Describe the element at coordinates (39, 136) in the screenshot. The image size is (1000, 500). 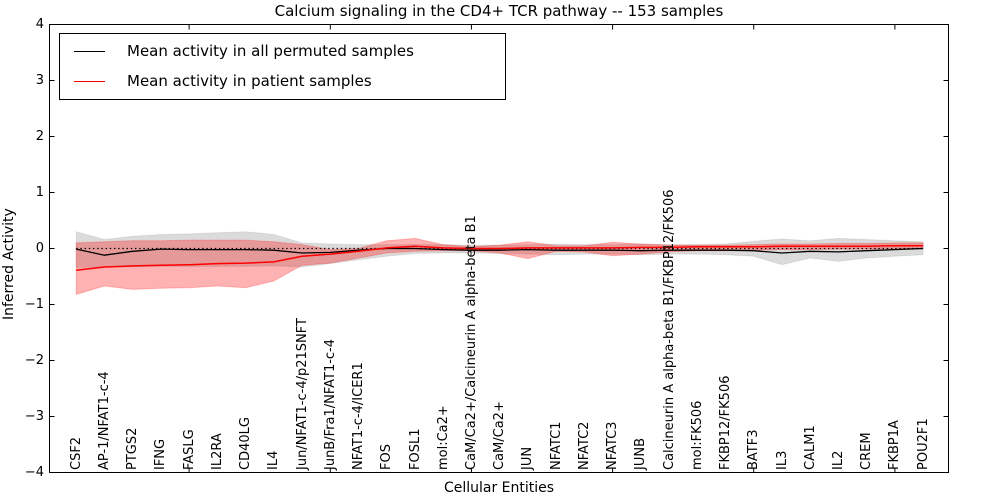
I see `y-tick-label: 2` at that location.